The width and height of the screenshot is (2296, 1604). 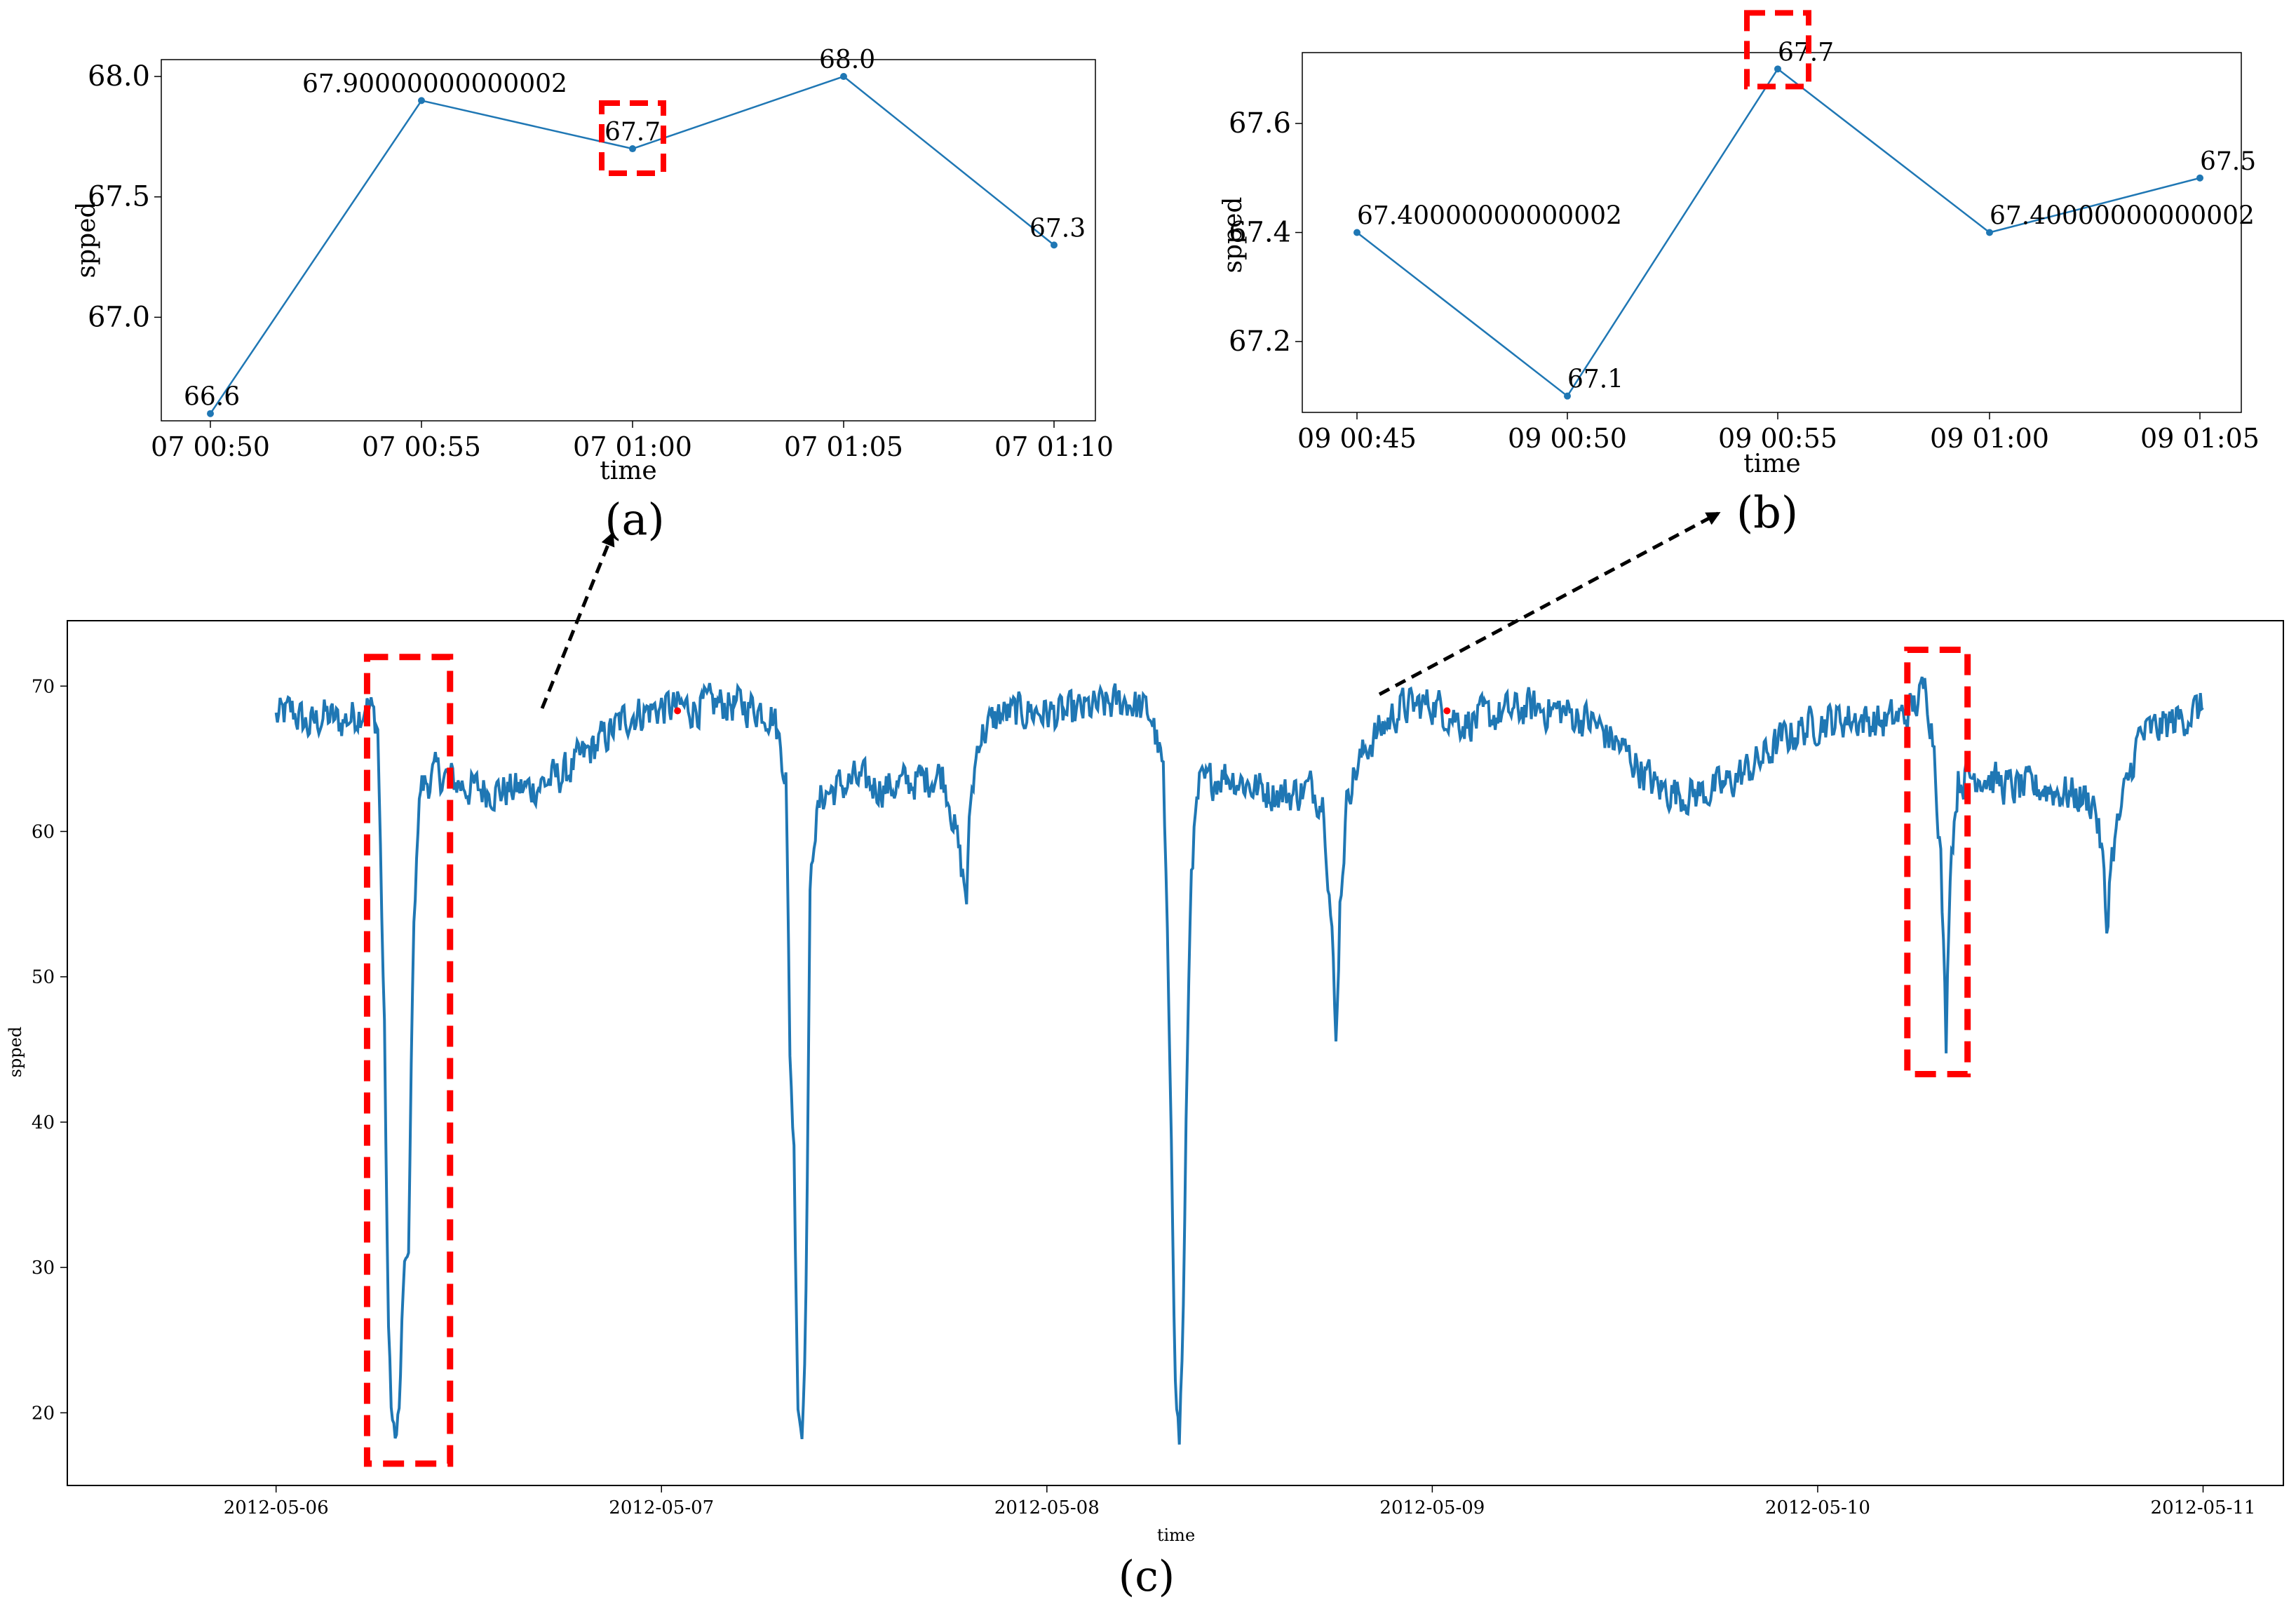 What do you see at coordinates (1432, 1507) in the screenshot?
I see `x-tick-label: 2012-05-09` at bounding box center [1432, 1507].